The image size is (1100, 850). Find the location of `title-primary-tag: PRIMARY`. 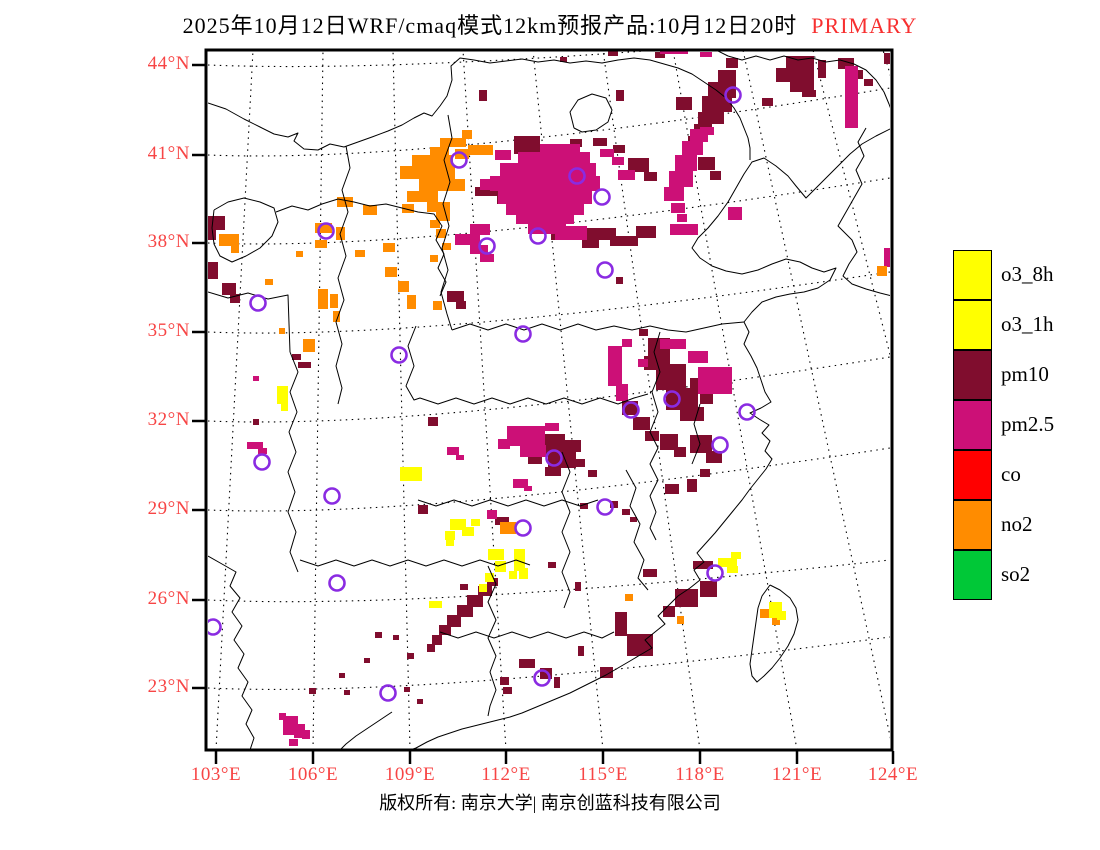

title-primary-tag: PRIMARY is located at coordinates (864, 25).